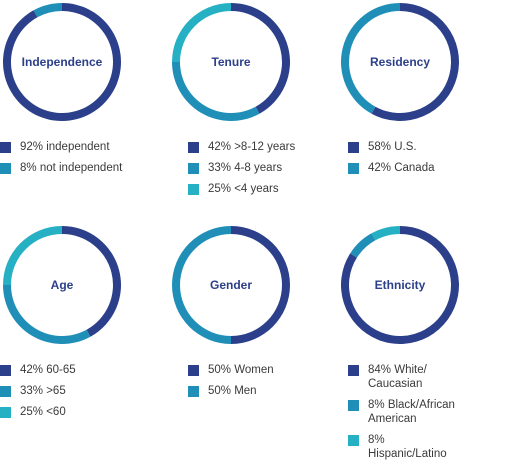 This screenshot has height=468, width=507. I want to click on residency-legend-label: 42% Canada, so click(401, 168).